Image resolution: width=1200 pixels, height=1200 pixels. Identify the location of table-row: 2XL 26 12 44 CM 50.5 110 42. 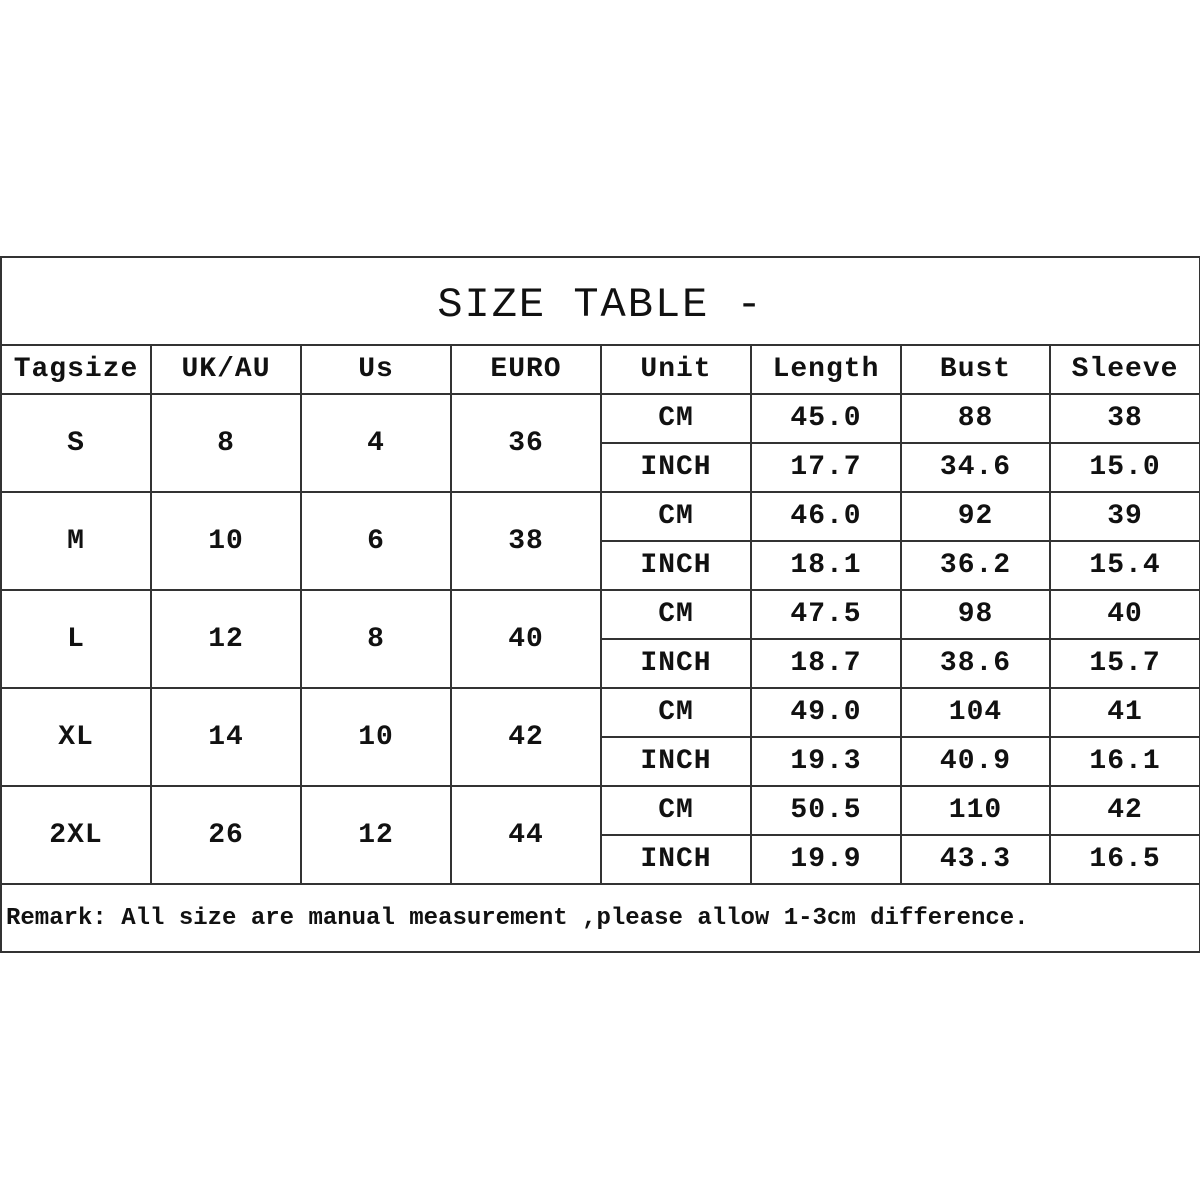
(600, 835).